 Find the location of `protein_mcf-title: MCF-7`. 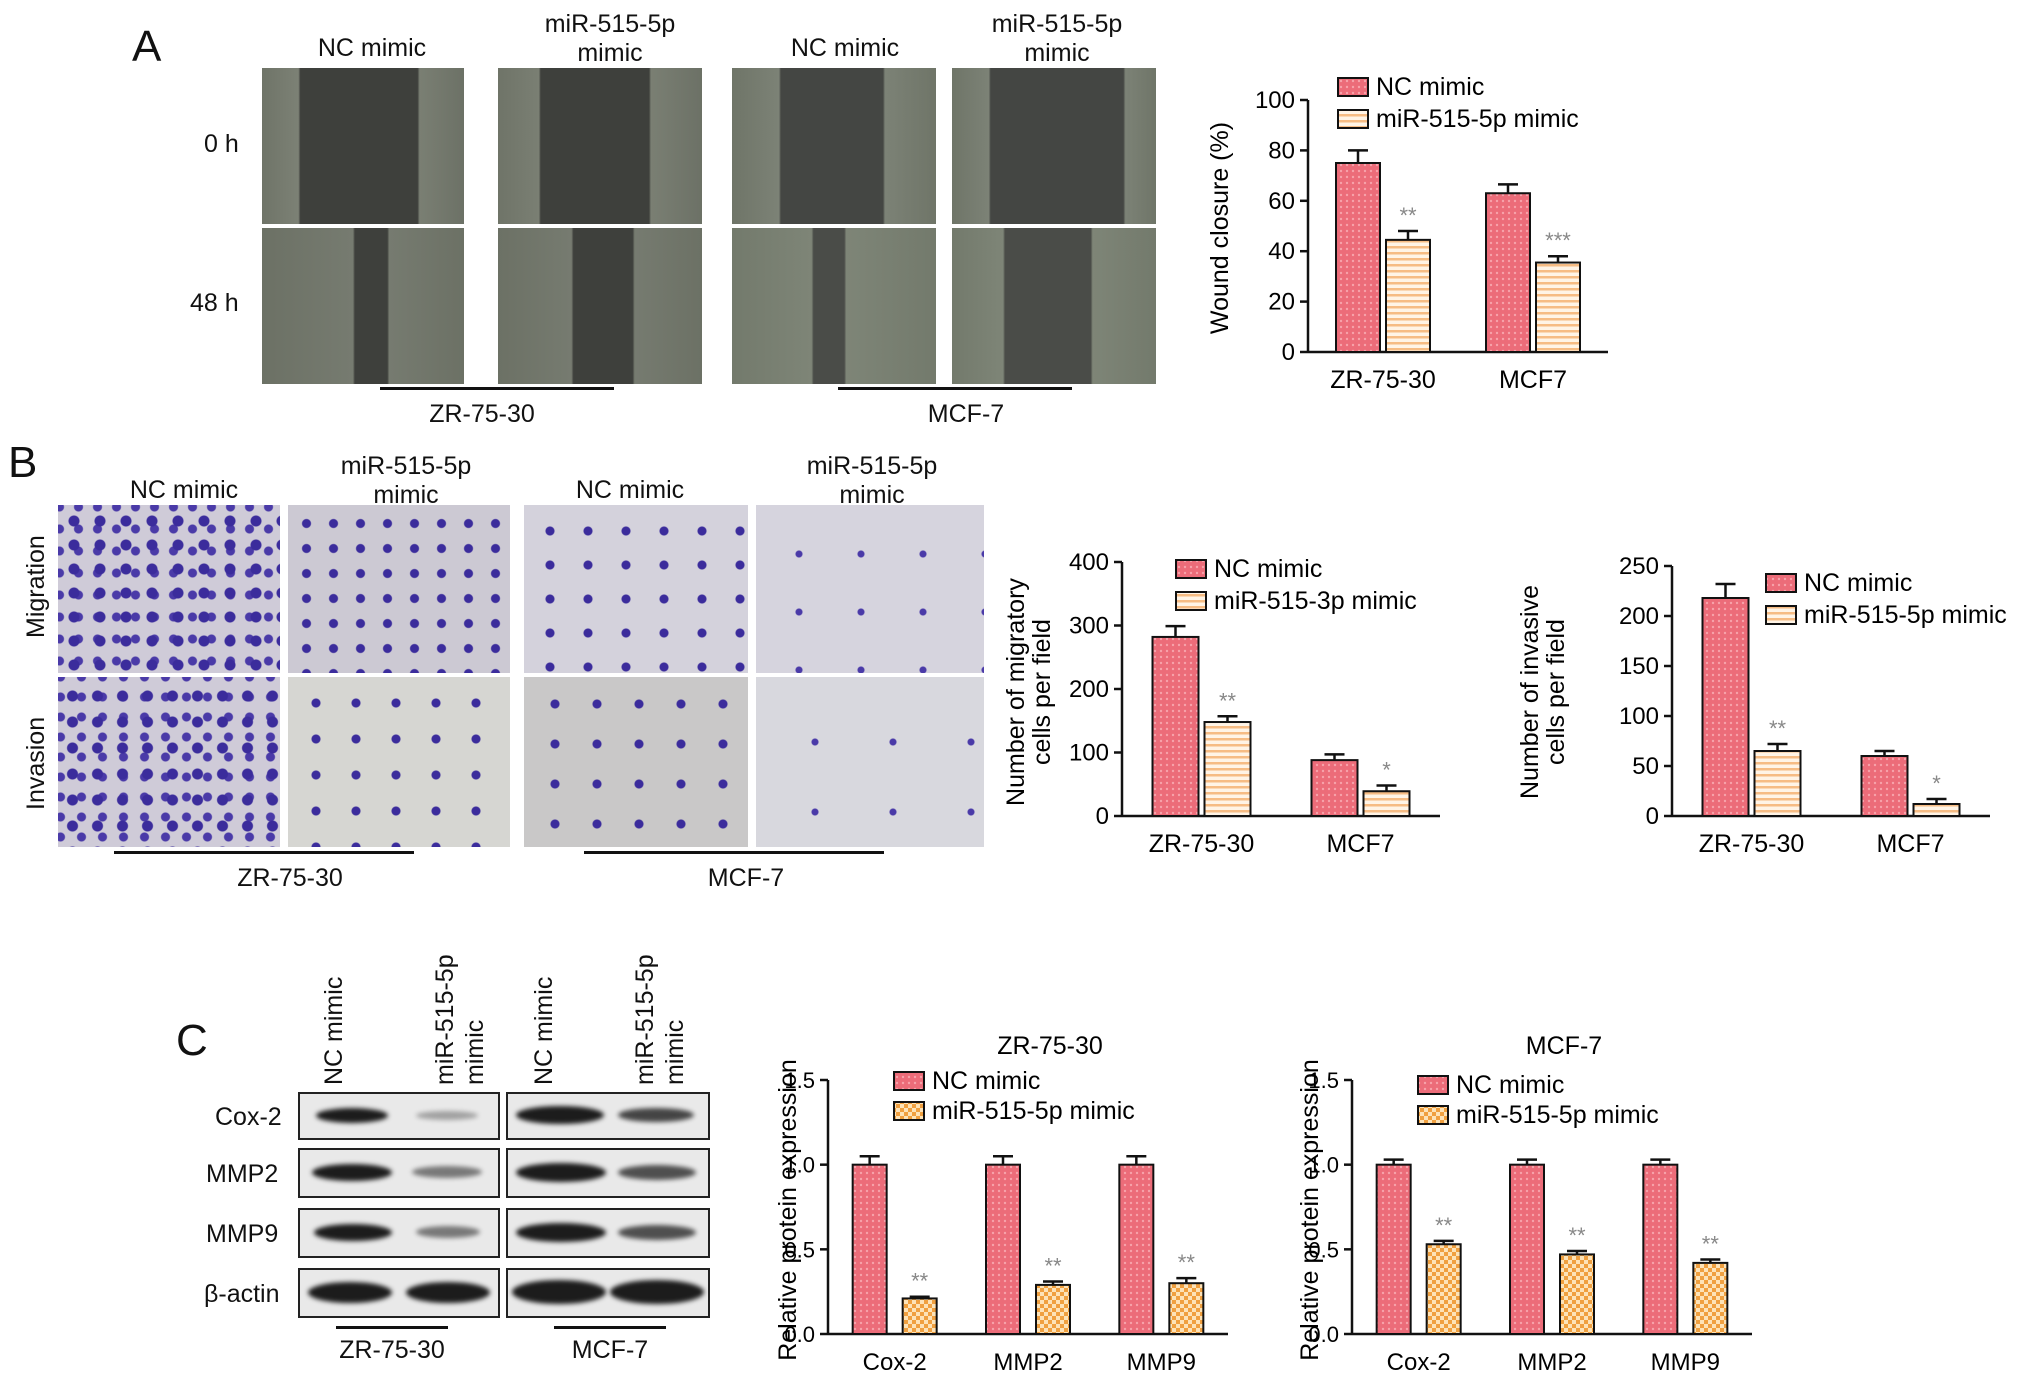

protein_mcf-title: MCF-7 is located at coordinates (1564, 1046).